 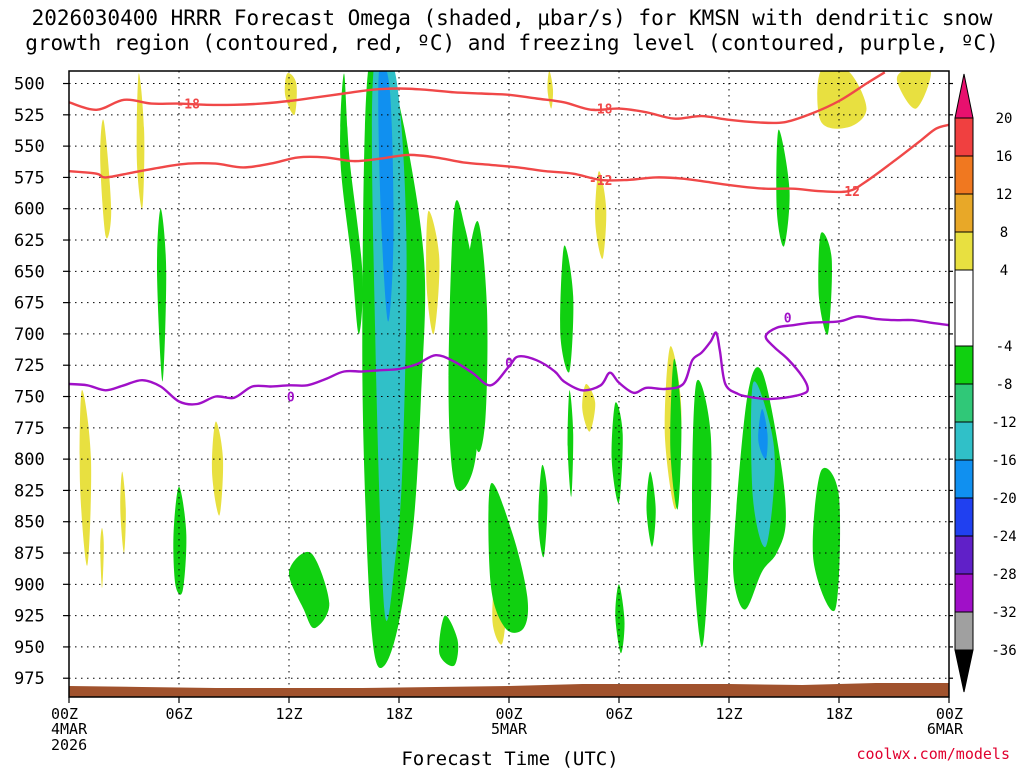 What do you see at coordinates (1004, 233) in the screenshot?
I see `colorbar-label: 8` at bounding box center [1004, 233].